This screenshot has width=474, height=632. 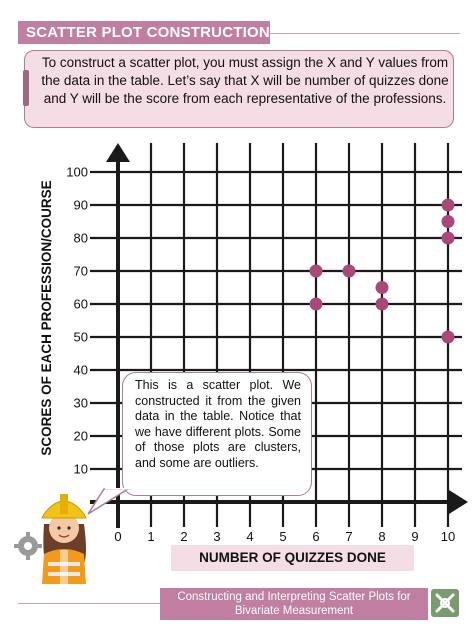 I want to click on y-tick-label: 50, so click(x=81, y=337).